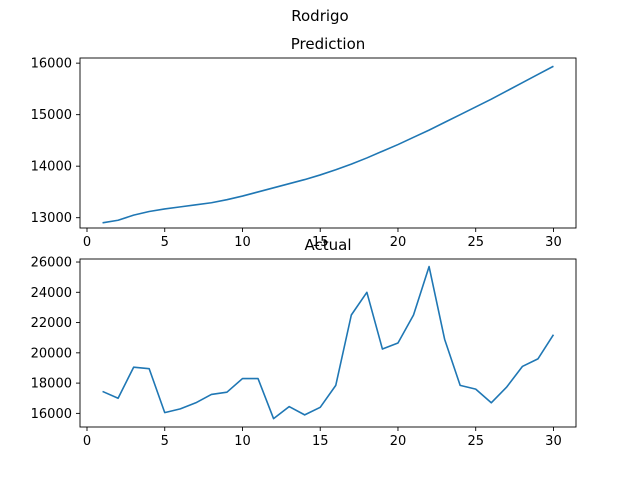 Image resolution: width=640 pixels, height=480 pixels. I want to click on figure-suptitle: Rodrigo, so click(319, 16).